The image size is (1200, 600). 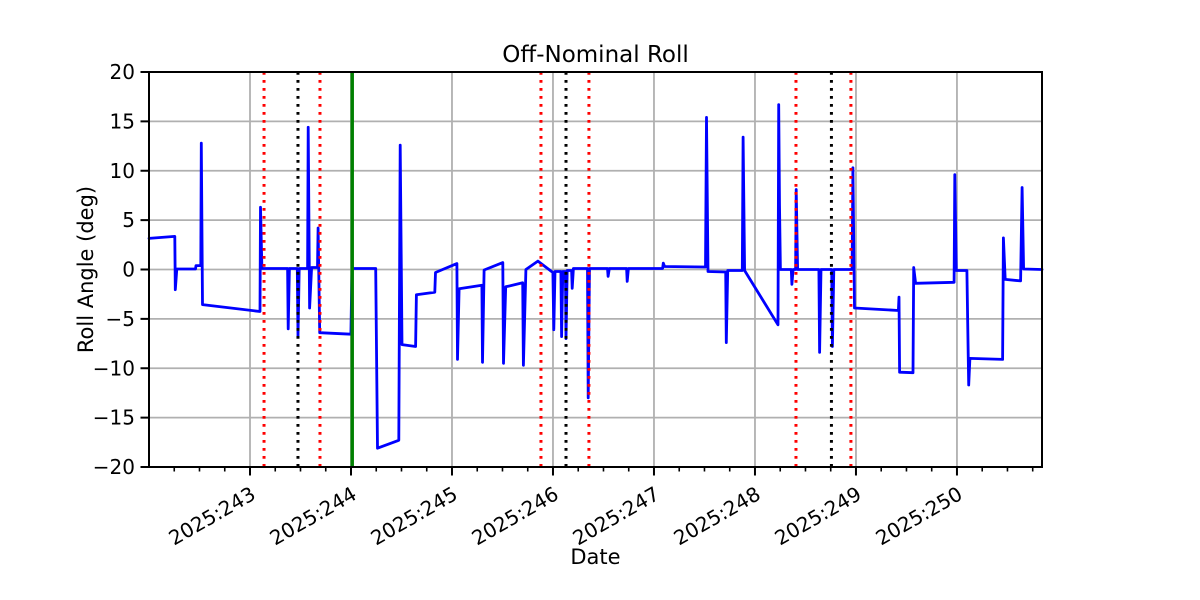 I want to click on x-tick-label: 2025:243, so click(x=212, y=516).